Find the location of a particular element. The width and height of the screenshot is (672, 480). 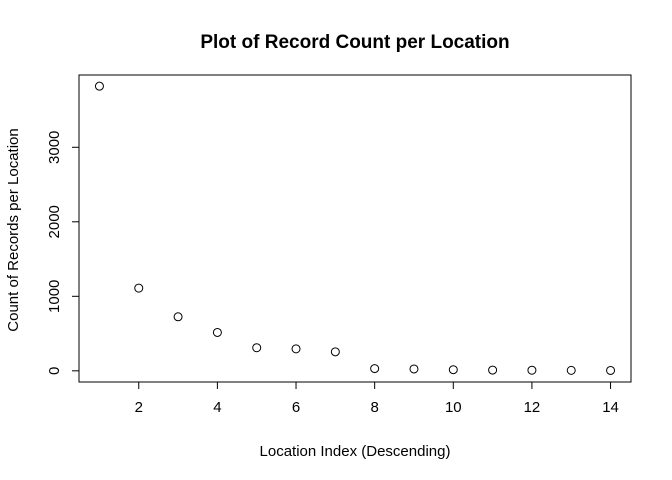

x-axis-label: Location Index (Descending) is located at coordinates (355, 451).